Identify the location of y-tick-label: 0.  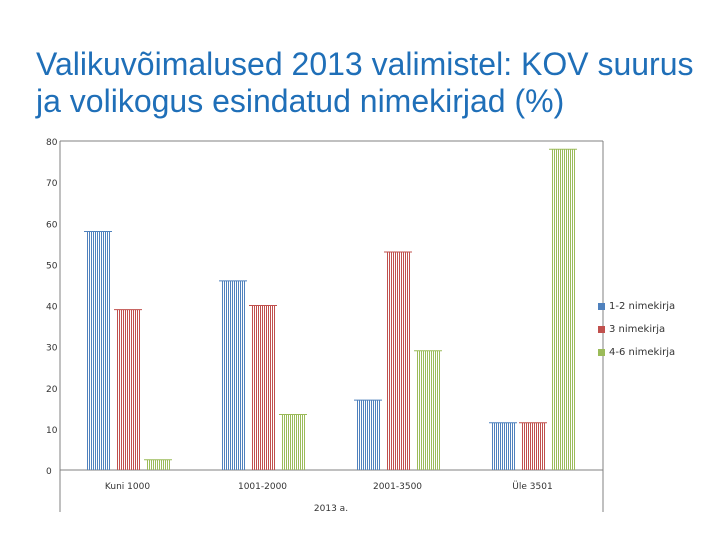
(49, 472).